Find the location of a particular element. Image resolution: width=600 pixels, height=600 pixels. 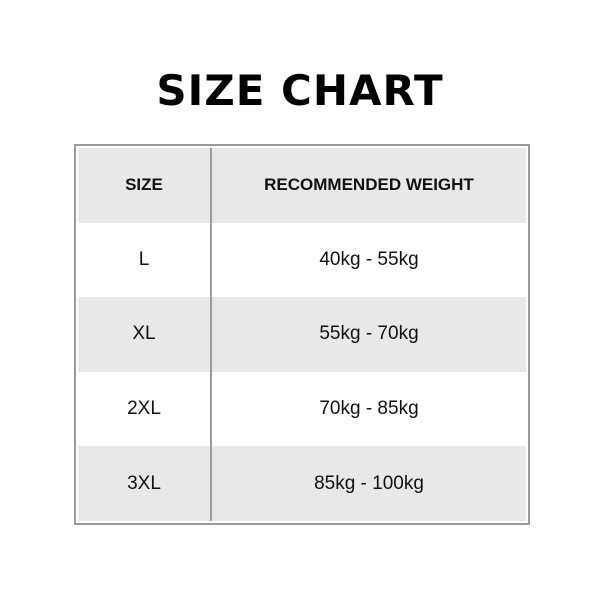

size-cell: 2XL is located at coordinates (145, 409).